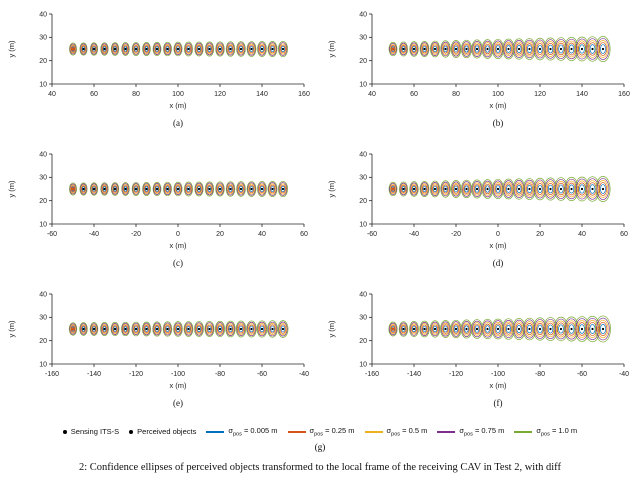  What do you see at coordinates (363, 318) in the screenshot?
I see `y-tick-label: 30` at bounding box center [363, 318].